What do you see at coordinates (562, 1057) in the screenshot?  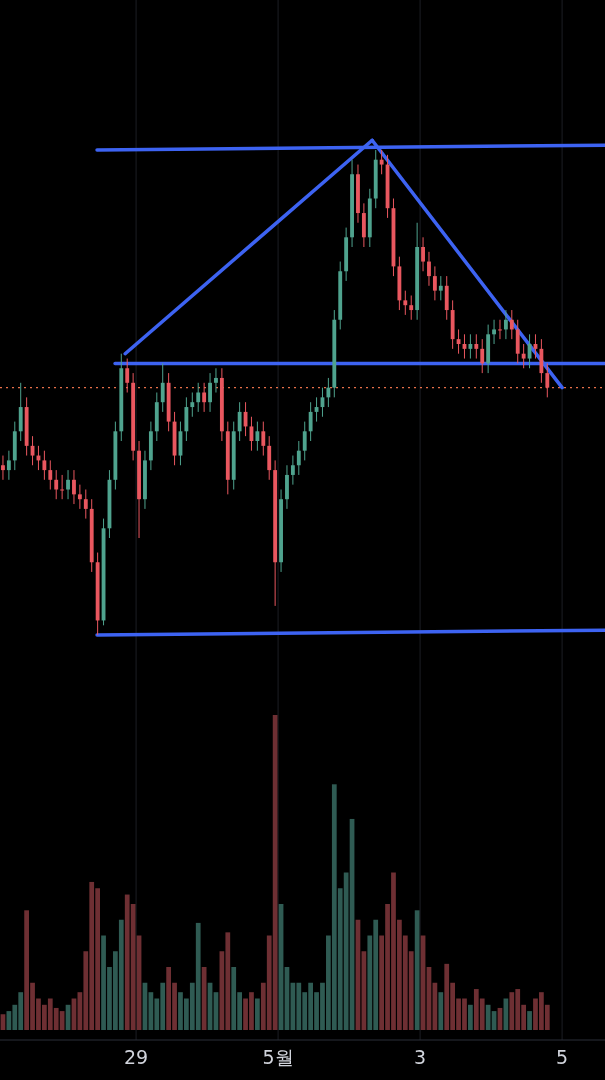 I see `x-tick-label: 5` at bounding box center [562, 1057].